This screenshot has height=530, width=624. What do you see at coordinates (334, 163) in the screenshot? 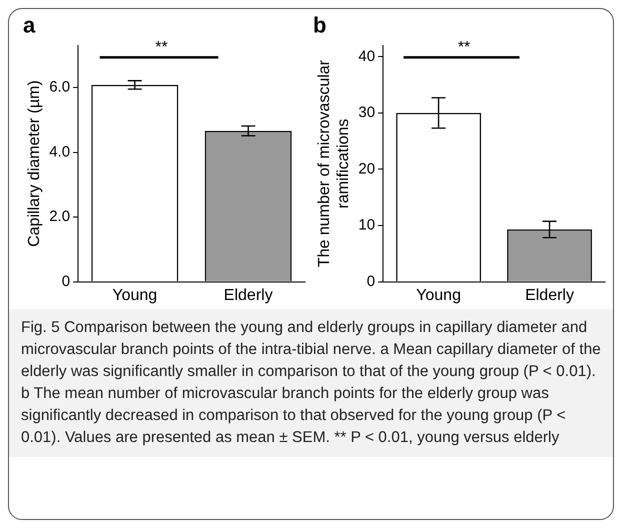
I see `y-axis-title: The number of microvascular ramifications` at bounding box center [334, 163].